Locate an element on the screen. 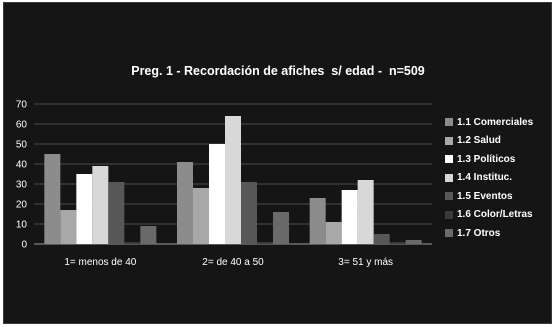 This screenshot has width=556, height=327. legend-item: 1.5 Eventos is located at coordinates (489, 196).